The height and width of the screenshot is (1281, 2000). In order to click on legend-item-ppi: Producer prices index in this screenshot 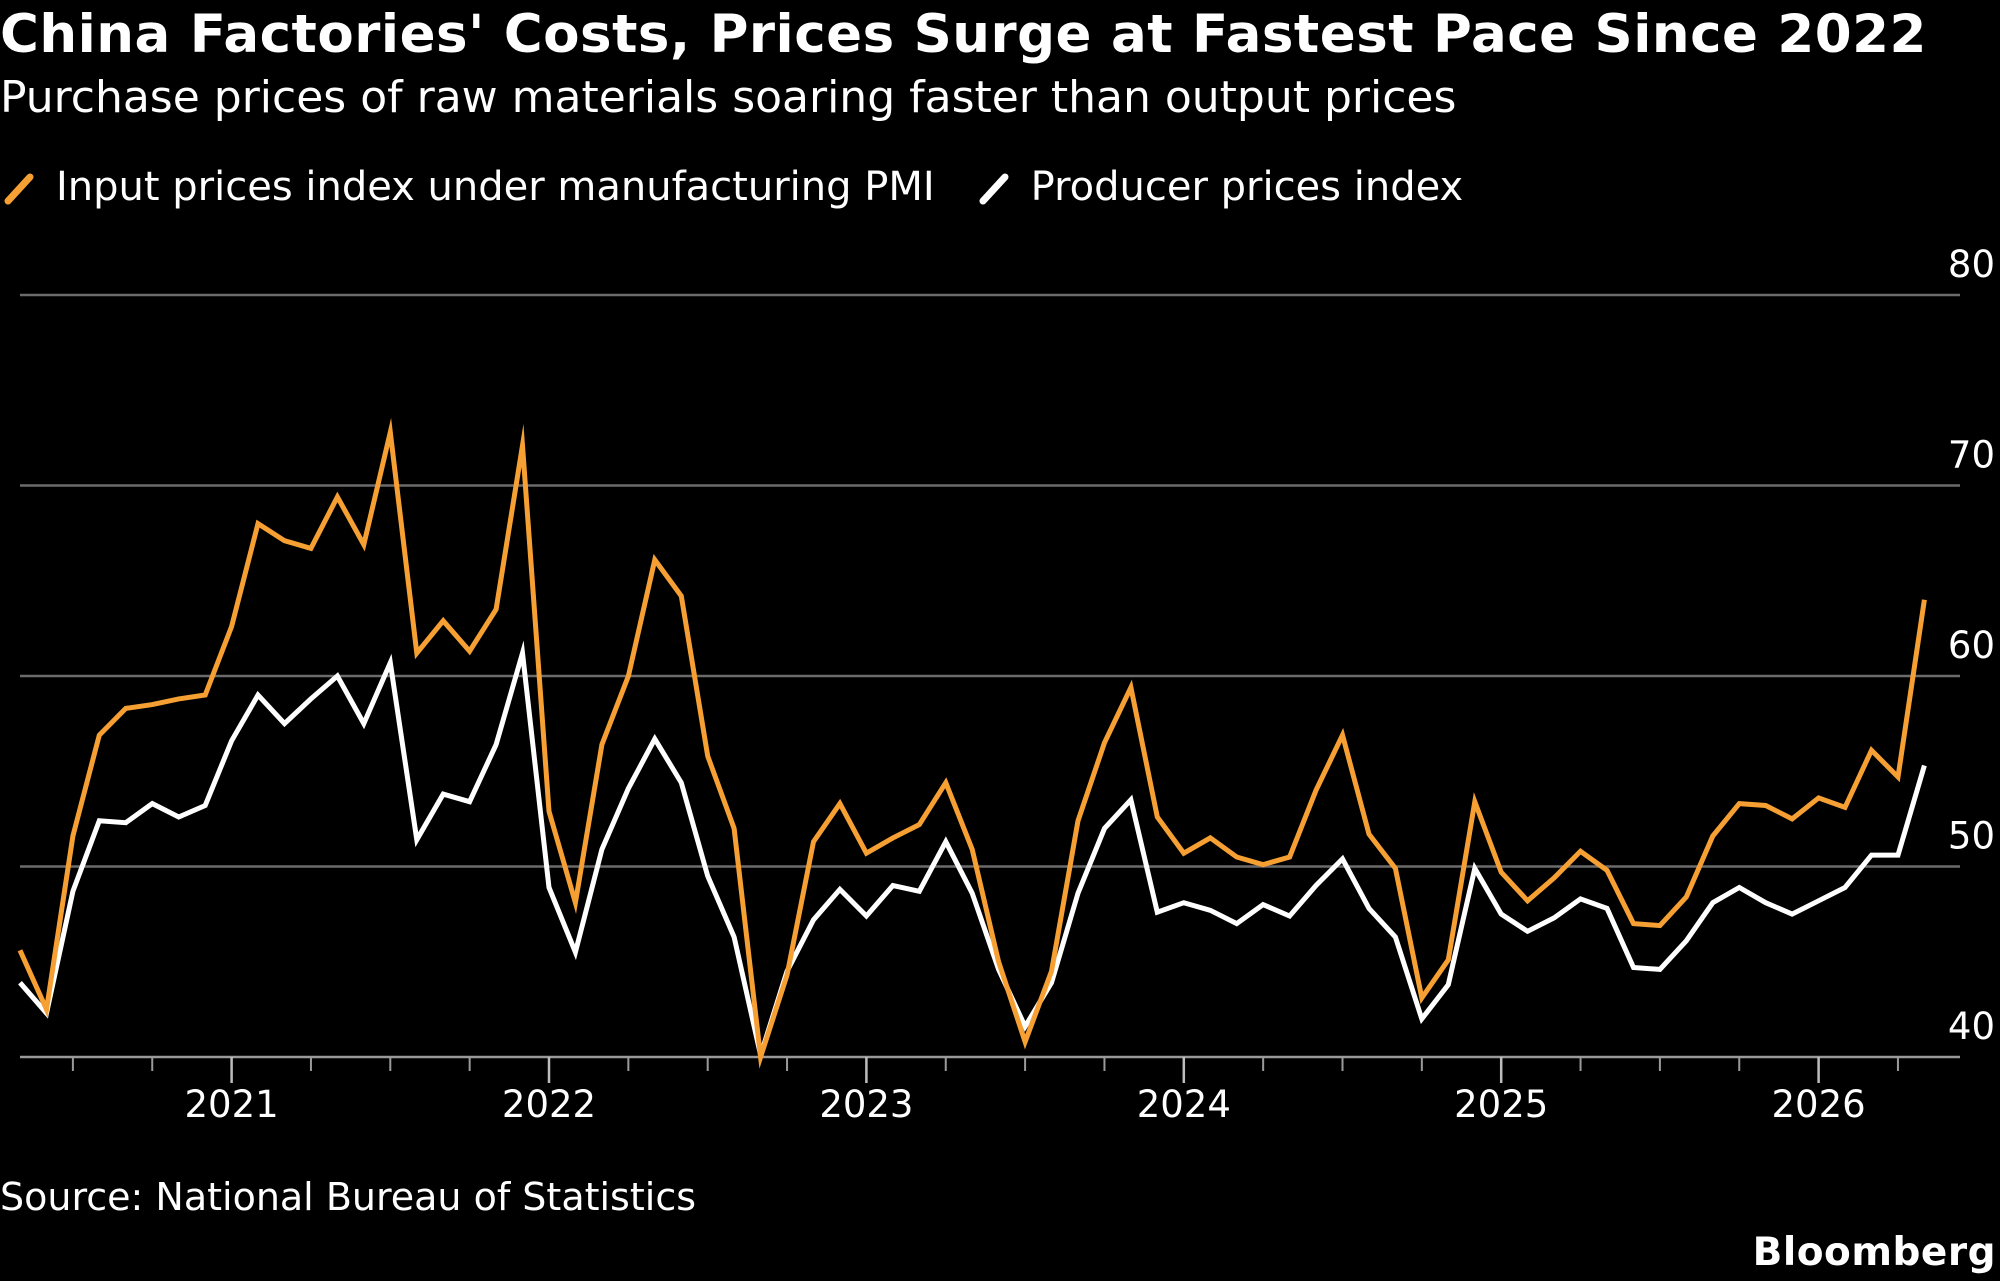, I will do `click(1219, 187)`.